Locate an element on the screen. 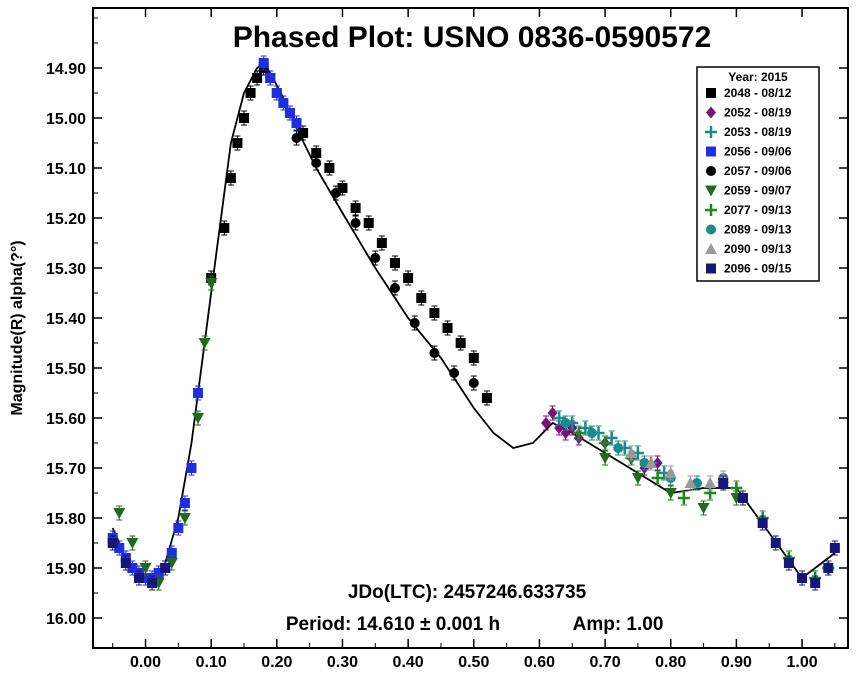  y-tick-label: 15.70 is located at coordinates (66, 469).